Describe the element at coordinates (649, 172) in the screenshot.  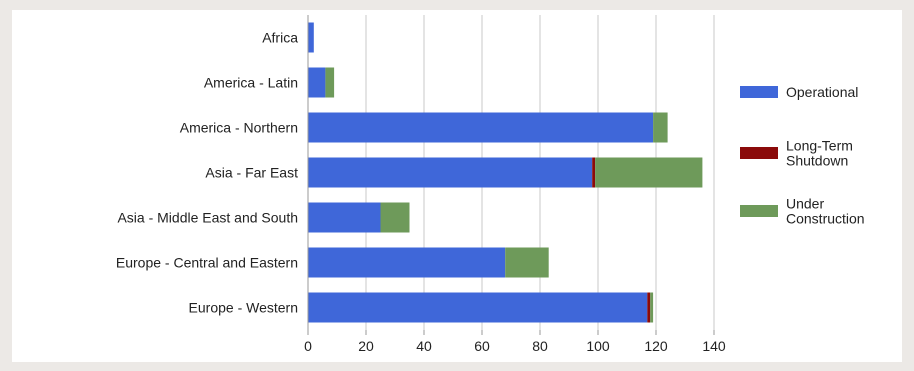
I see `bar-asia-far-east-under-construction` at that location.